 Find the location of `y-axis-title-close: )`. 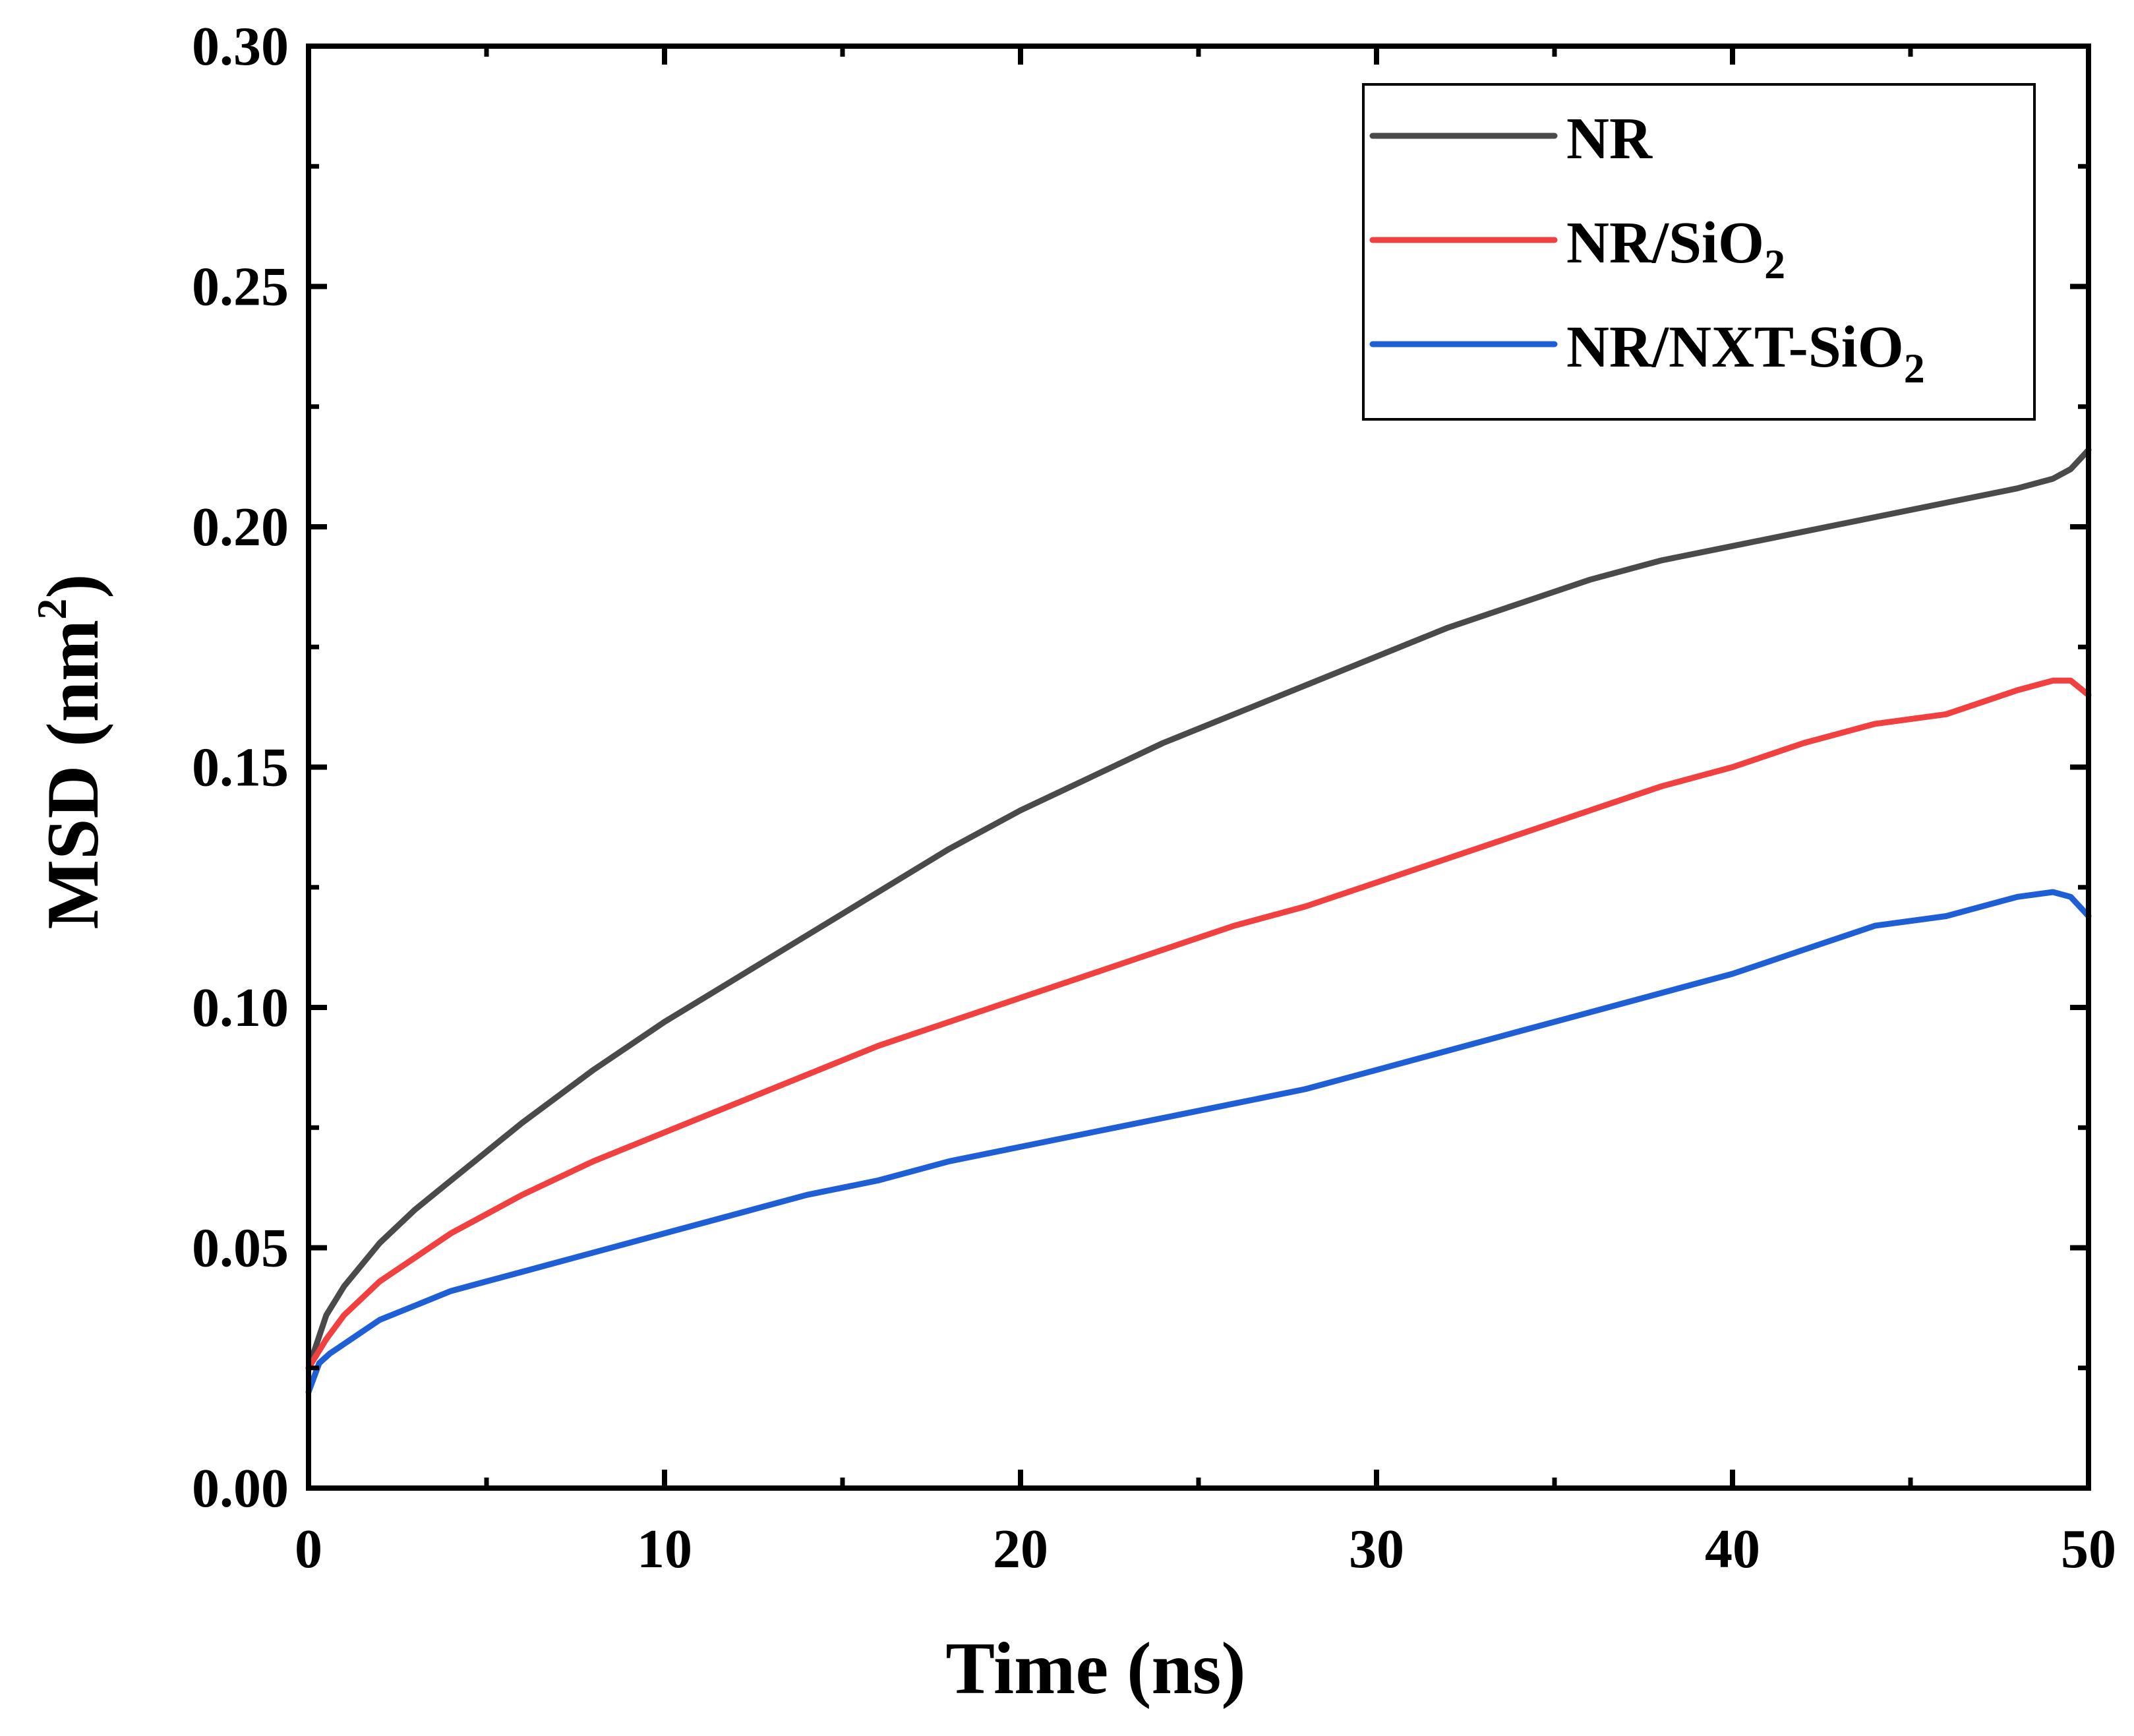

y-axis-title-close: ) is located at coordinates (73, 586).